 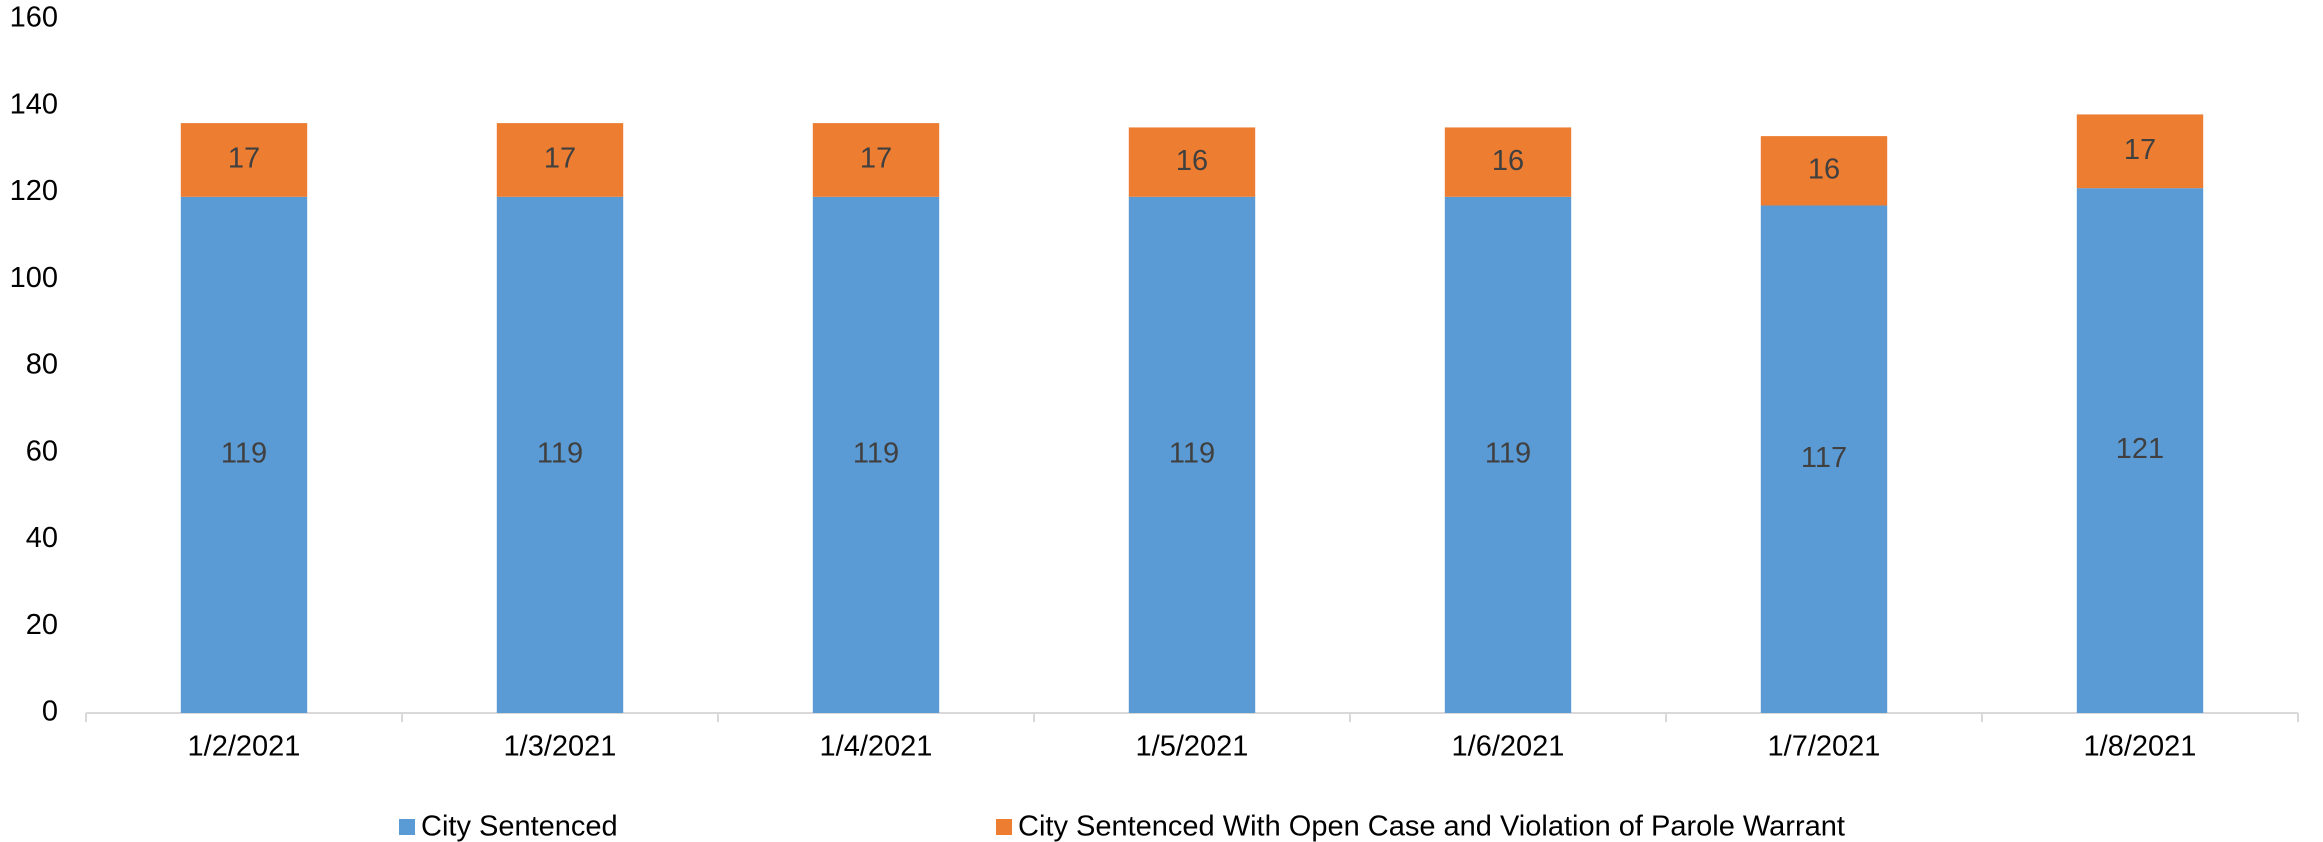 What do you see at coordinates (34, 18) in the screenshot?
I see `y-tick-label: 160` at bounding box center [34, 18].